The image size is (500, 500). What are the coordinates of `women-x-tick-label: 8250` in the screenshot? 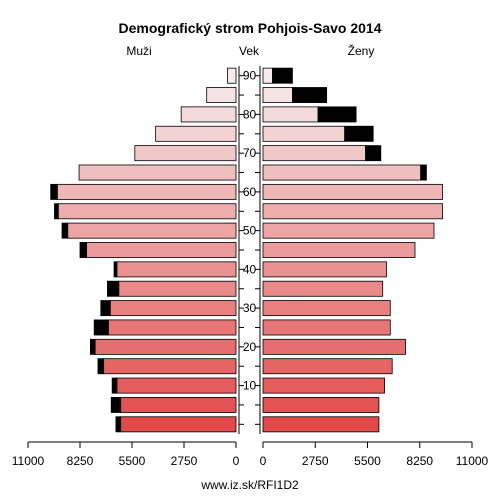 It's located at (419, 461).